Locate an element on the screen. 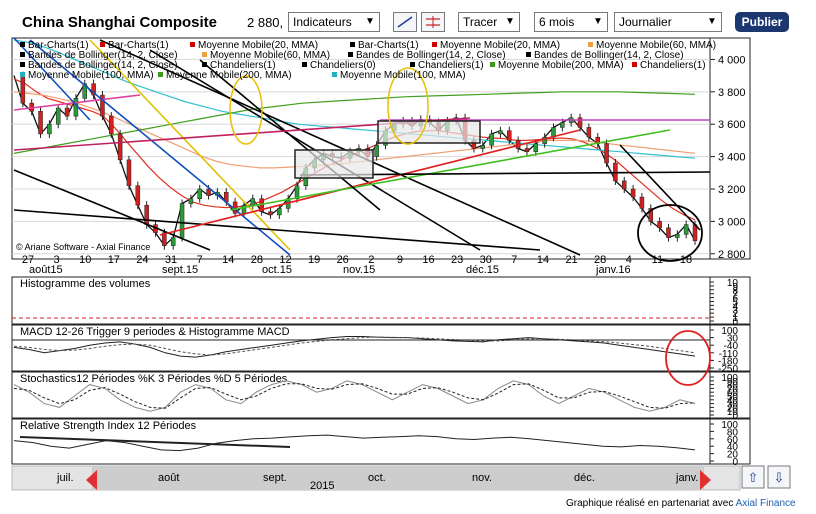 The height and width of the screenshot is (514, 816). horizontal-line-tool-button is located at coordinates (433, 22).